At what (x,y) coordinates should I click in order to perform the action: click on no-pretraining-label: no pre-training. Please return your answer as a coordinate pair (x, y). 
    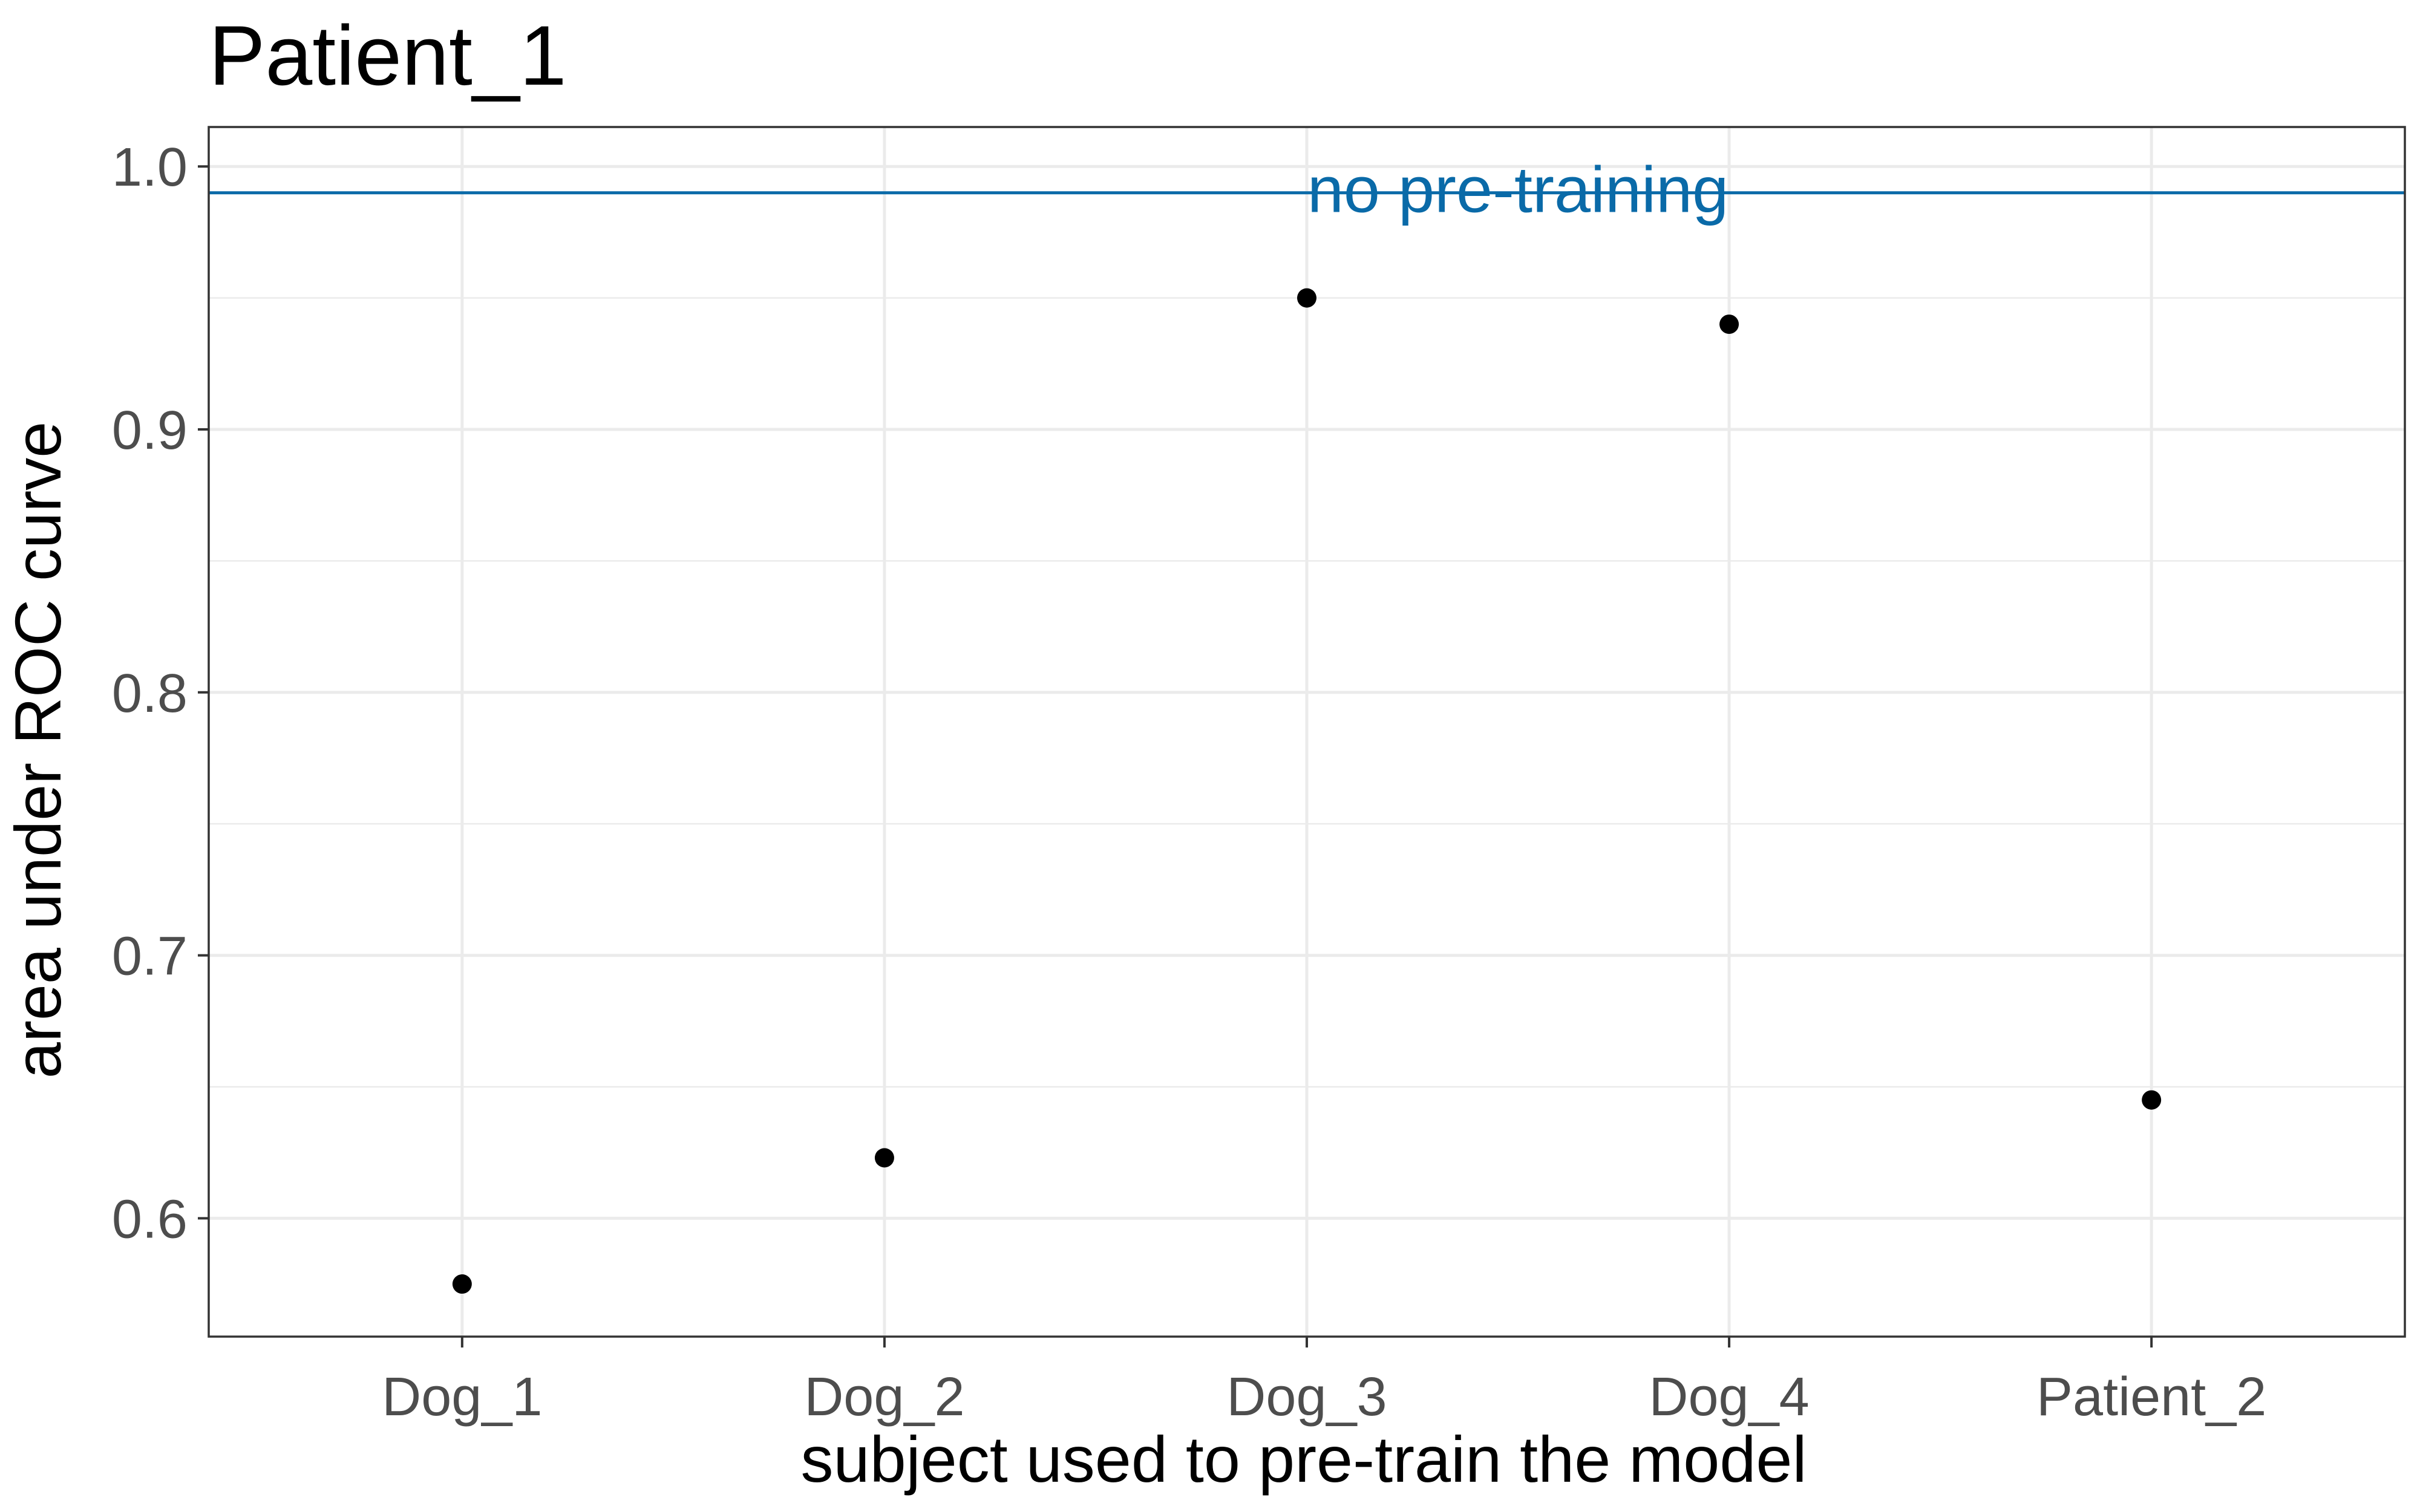
    Looking at the image, I should click on (1517, 189).